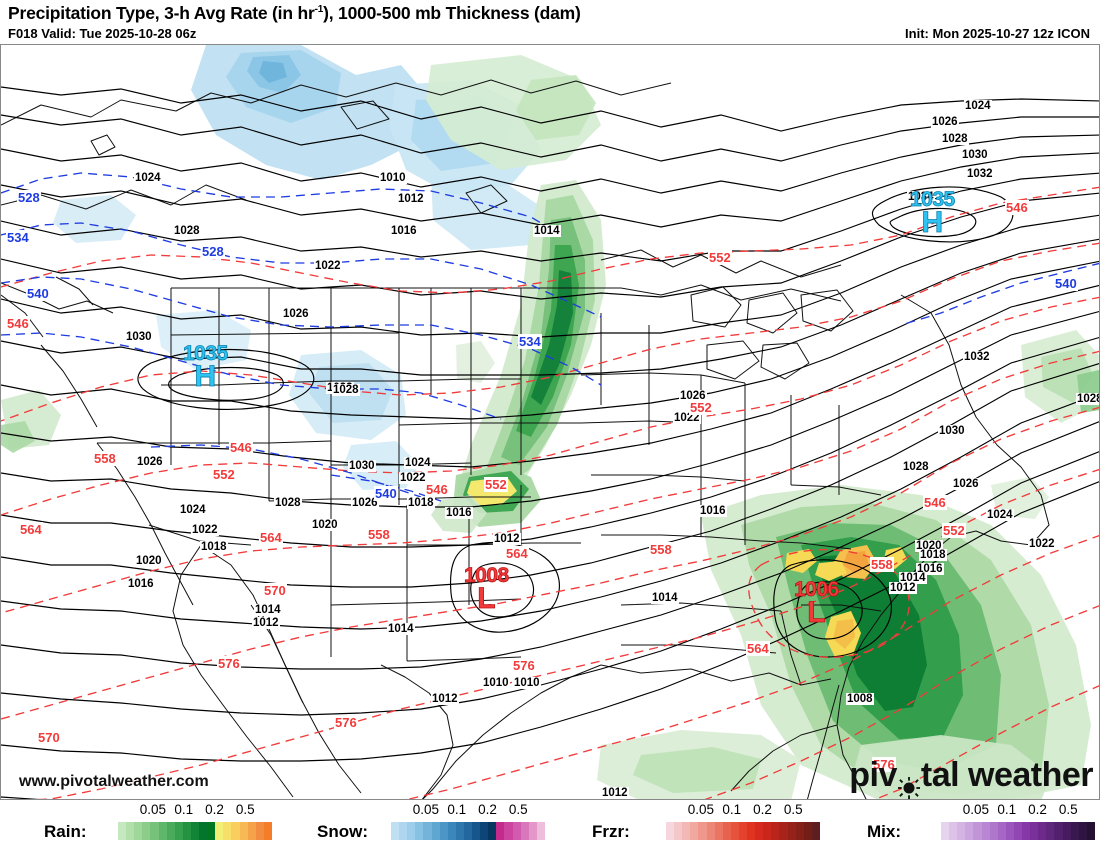 This screenshot has width=1100, height=850. I want to click on legend-tick-label: 0.05, so click(426, 809).